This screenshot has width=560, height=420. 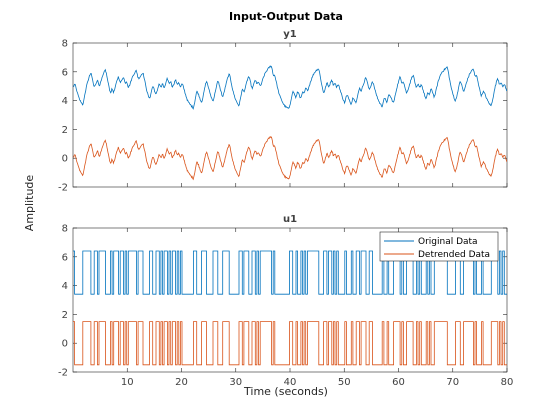 What do you see at coordinates (398, 382) in the screenshot?
I see `x-tick-label: 60` at bounding box center [398, 382].